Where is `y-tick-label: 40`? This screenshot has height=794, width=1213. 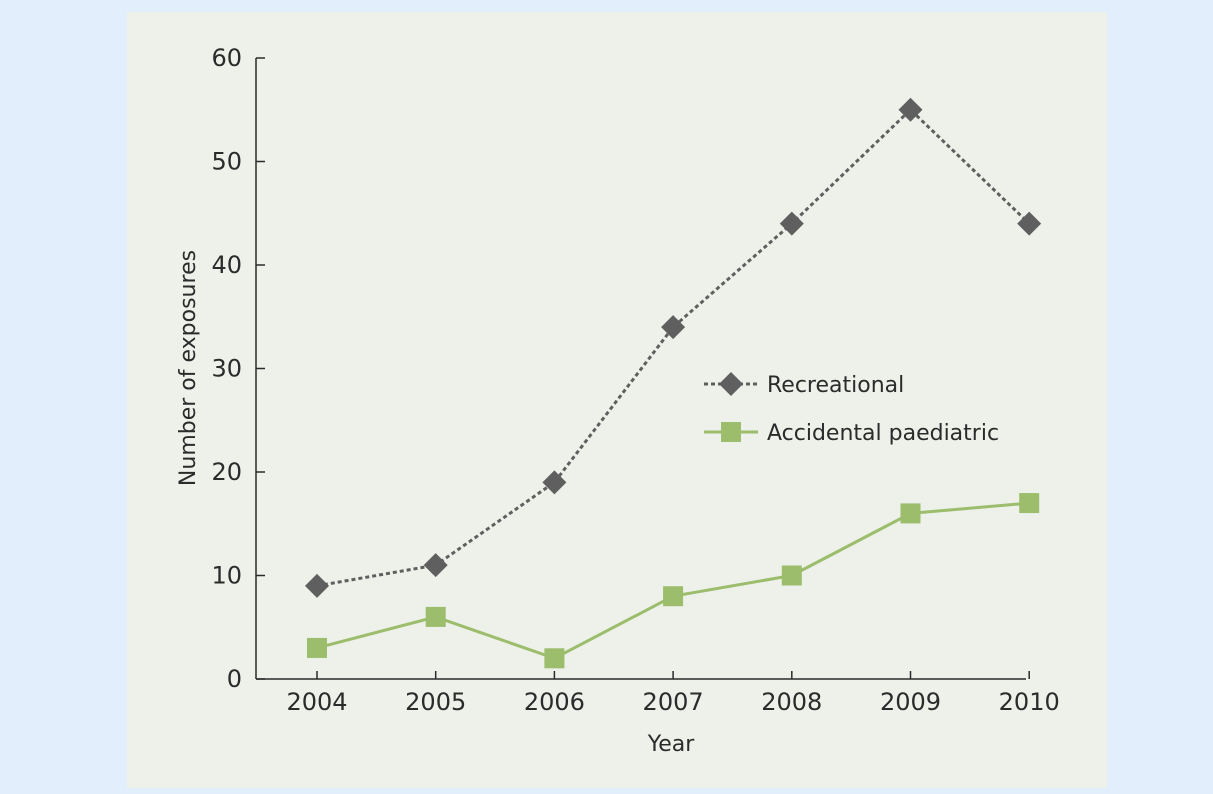 y-tick-label: 40 is located at coordinates (226, 265).